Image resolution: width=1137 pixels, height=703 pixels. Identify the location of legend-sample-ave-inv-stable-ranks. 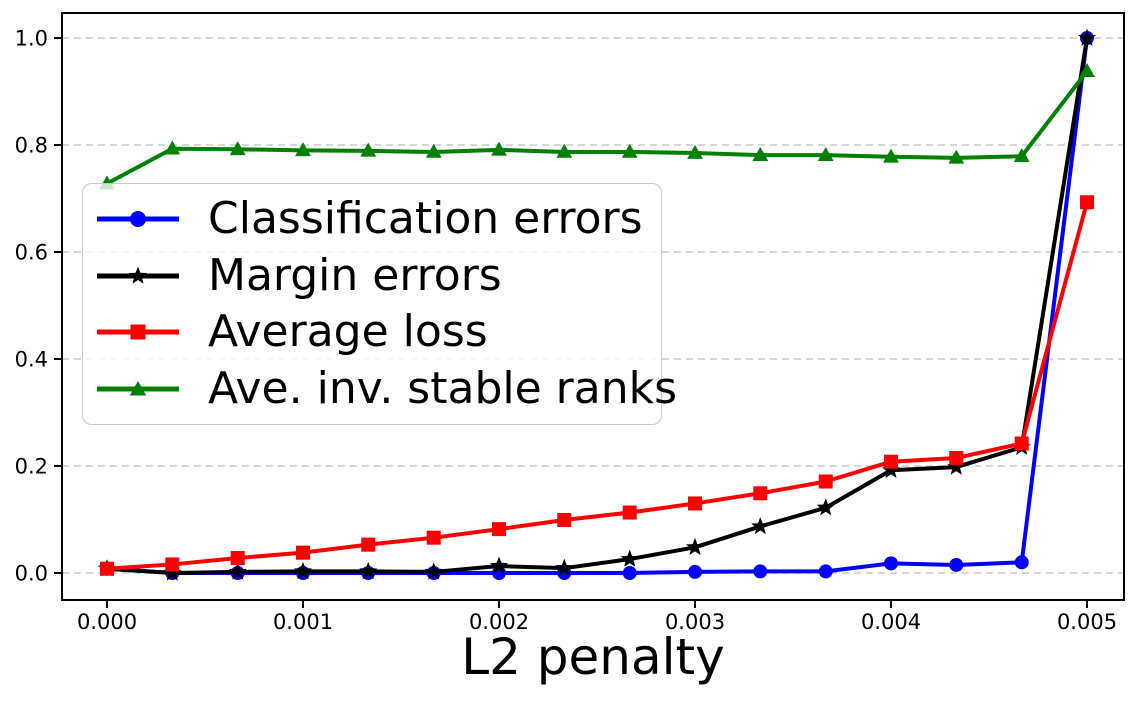
(138, 388).